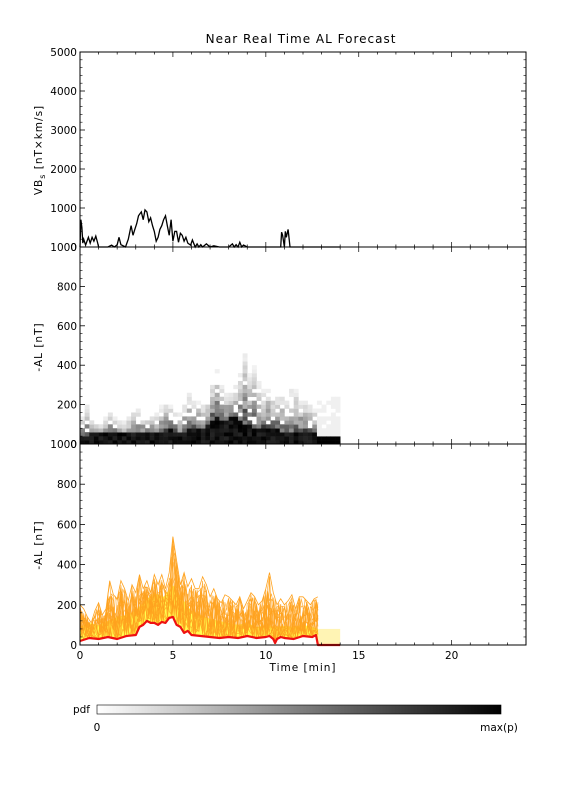 Image resolution: width=576 pixels, height=792 pixels. I want to click on al-ensemble-x-tick-label: 5, so click(173, 656).